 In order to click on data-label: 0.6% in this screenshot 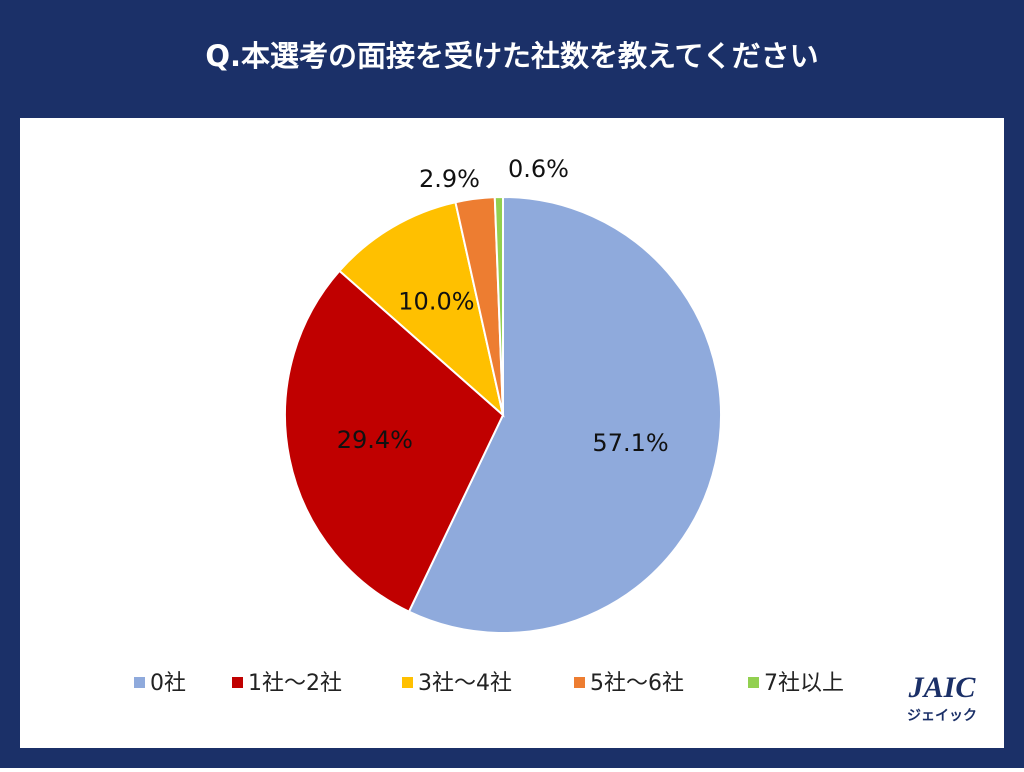, I will do `click(538, 169)`.